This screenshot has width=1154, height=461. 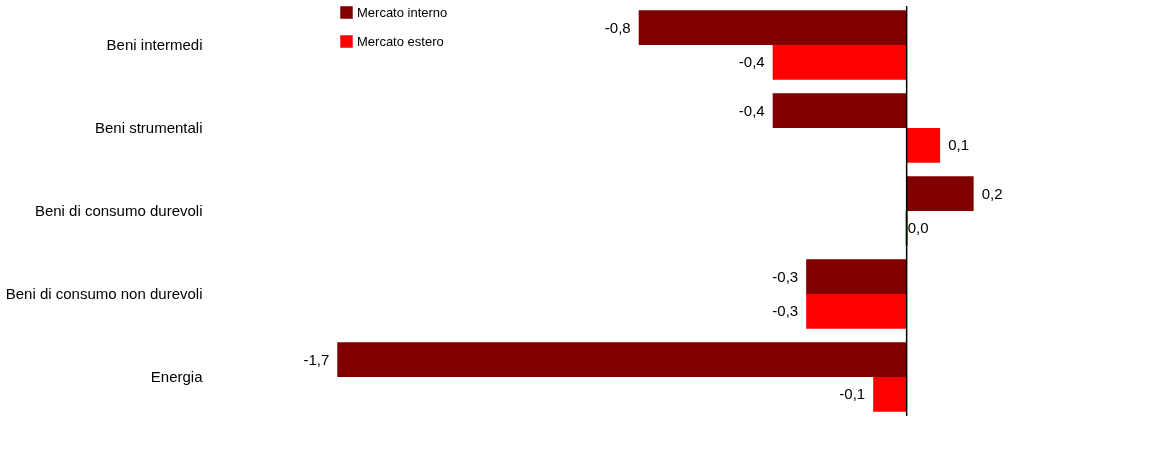 I want to click on y-tick-label: Beni strumentali, so click(x=148, y=127).